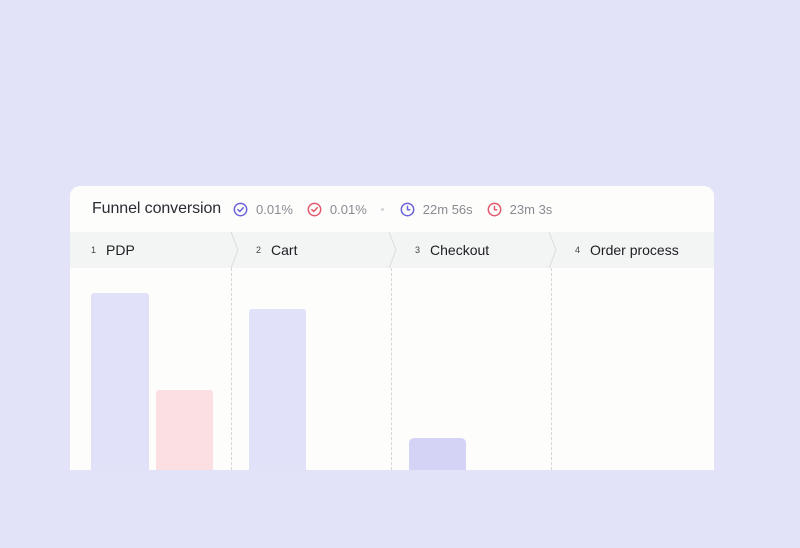  Describe the element at coordinates (437, 454) in the screenshot. I see `bar-checkout-series-a` at that location.